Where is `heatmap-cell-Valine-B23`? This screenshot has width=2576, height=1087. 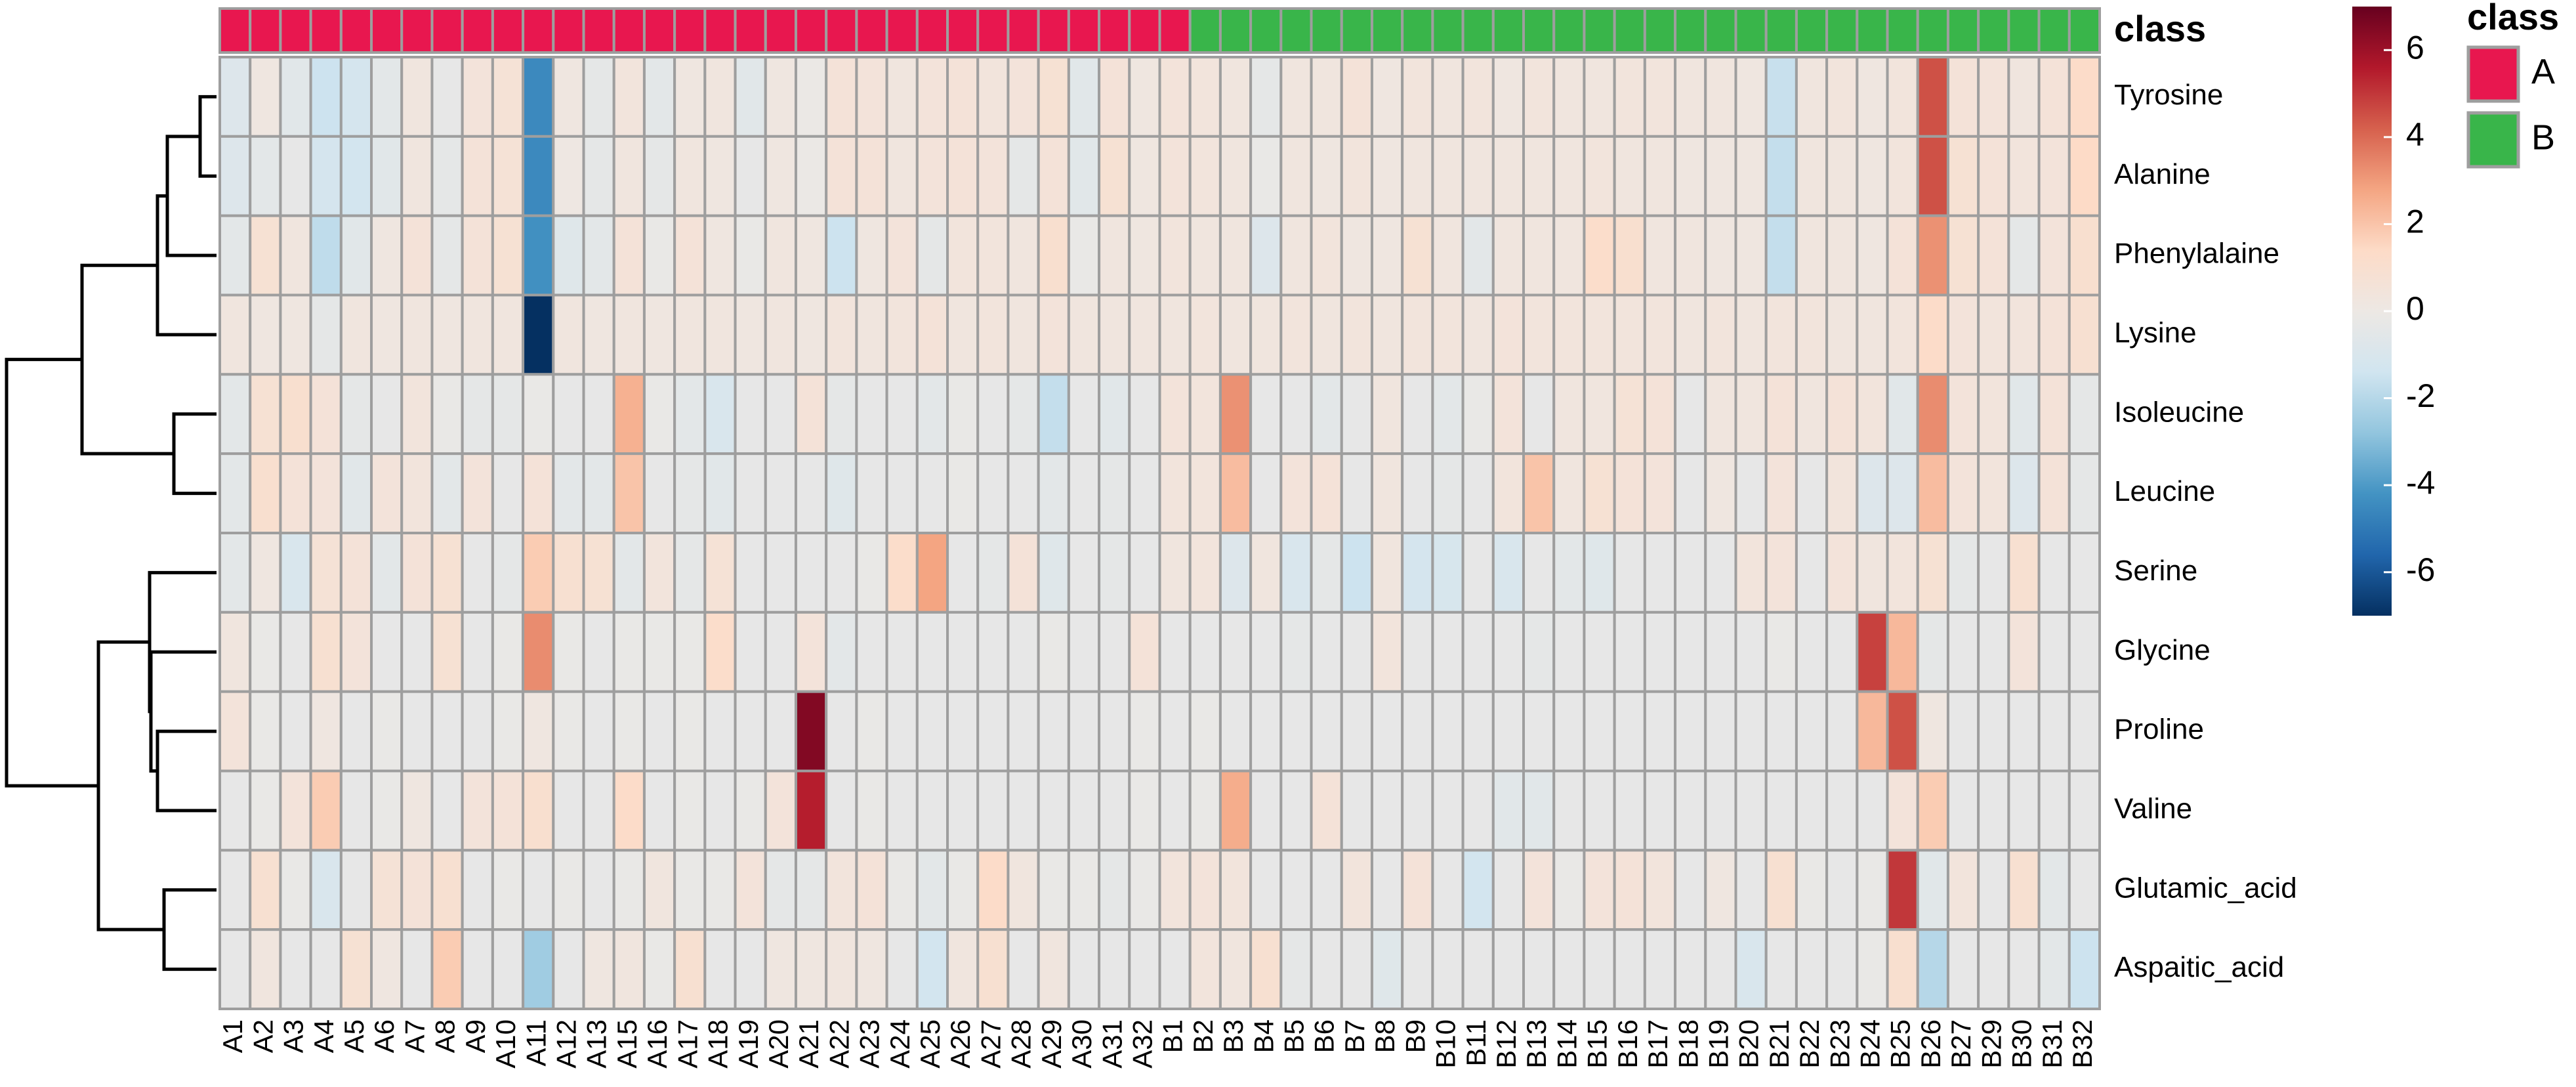
heatmap-cell-Valine-B23 is located at coordinates (1842, 811).